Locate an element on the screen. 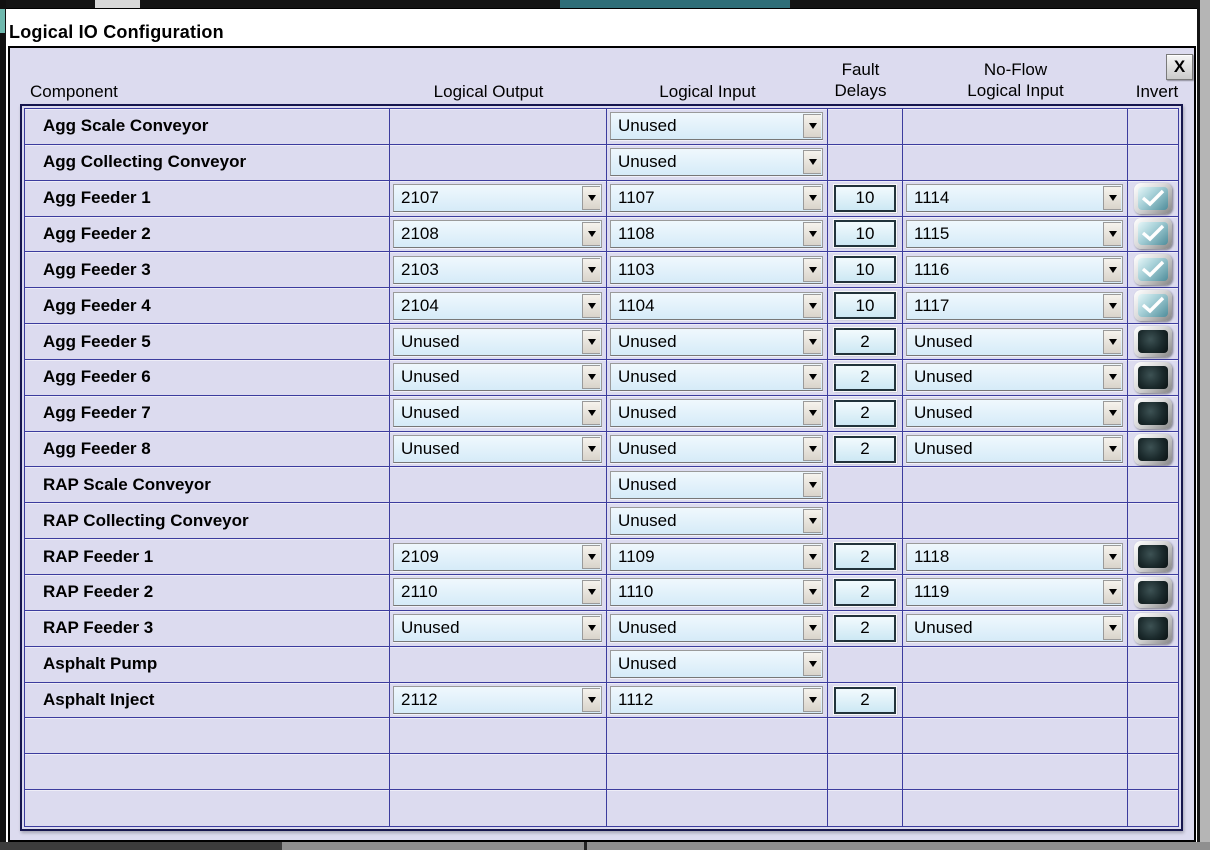 The height and width of the screenshot is (850, 1210). logical-input-select: 1109 is located at coordinates (716, 556).